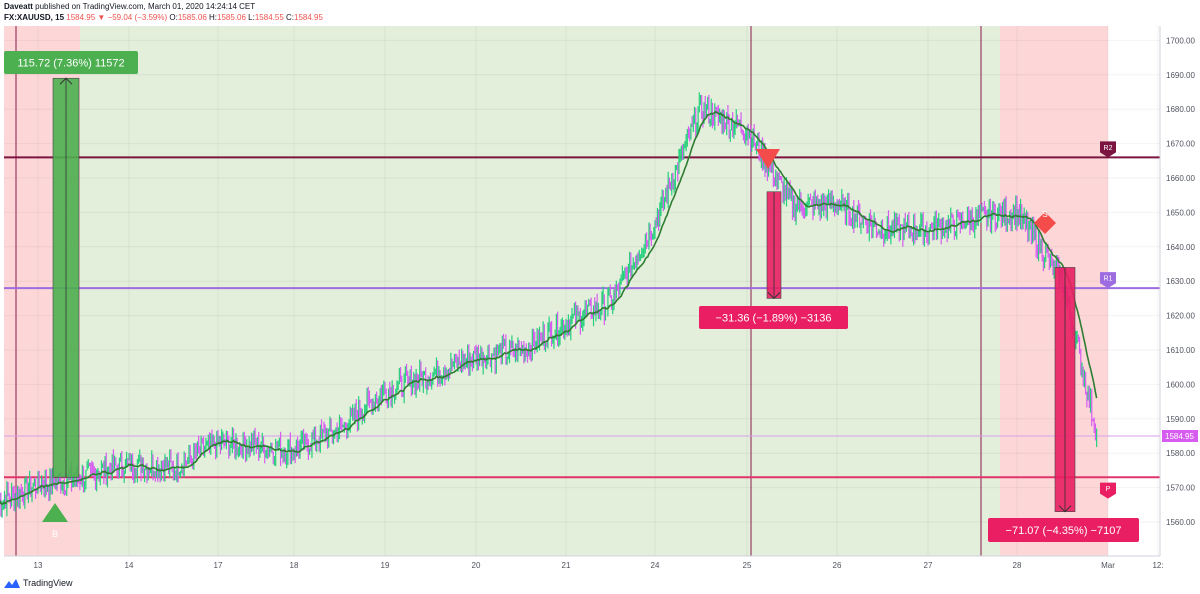 The width and height of the screenshot is (1200, 594). What do you see at coordinates (1180, 453) in the screenshot?
I see `y-tick-label: 1580.00` at bounding box center [1180, 453].